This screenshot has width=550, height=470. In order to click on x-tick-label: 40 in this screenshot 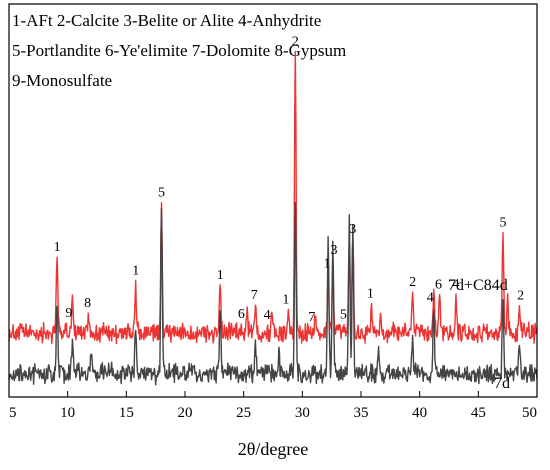, I will do `click(419, 413)`.